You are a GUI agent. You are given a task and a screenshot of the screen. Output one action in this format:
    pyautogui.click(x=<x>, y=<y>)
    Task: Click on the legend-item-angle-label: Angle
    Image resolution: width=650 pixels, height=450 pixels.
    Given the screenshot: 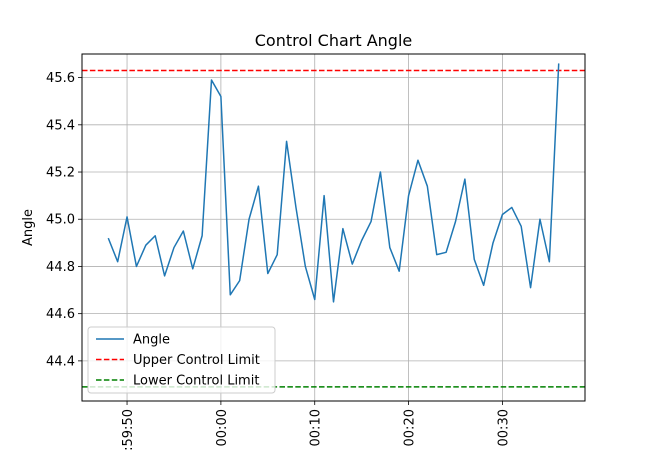 What is the action you would take?
    pyautogui.click(x=151, y=340)
    